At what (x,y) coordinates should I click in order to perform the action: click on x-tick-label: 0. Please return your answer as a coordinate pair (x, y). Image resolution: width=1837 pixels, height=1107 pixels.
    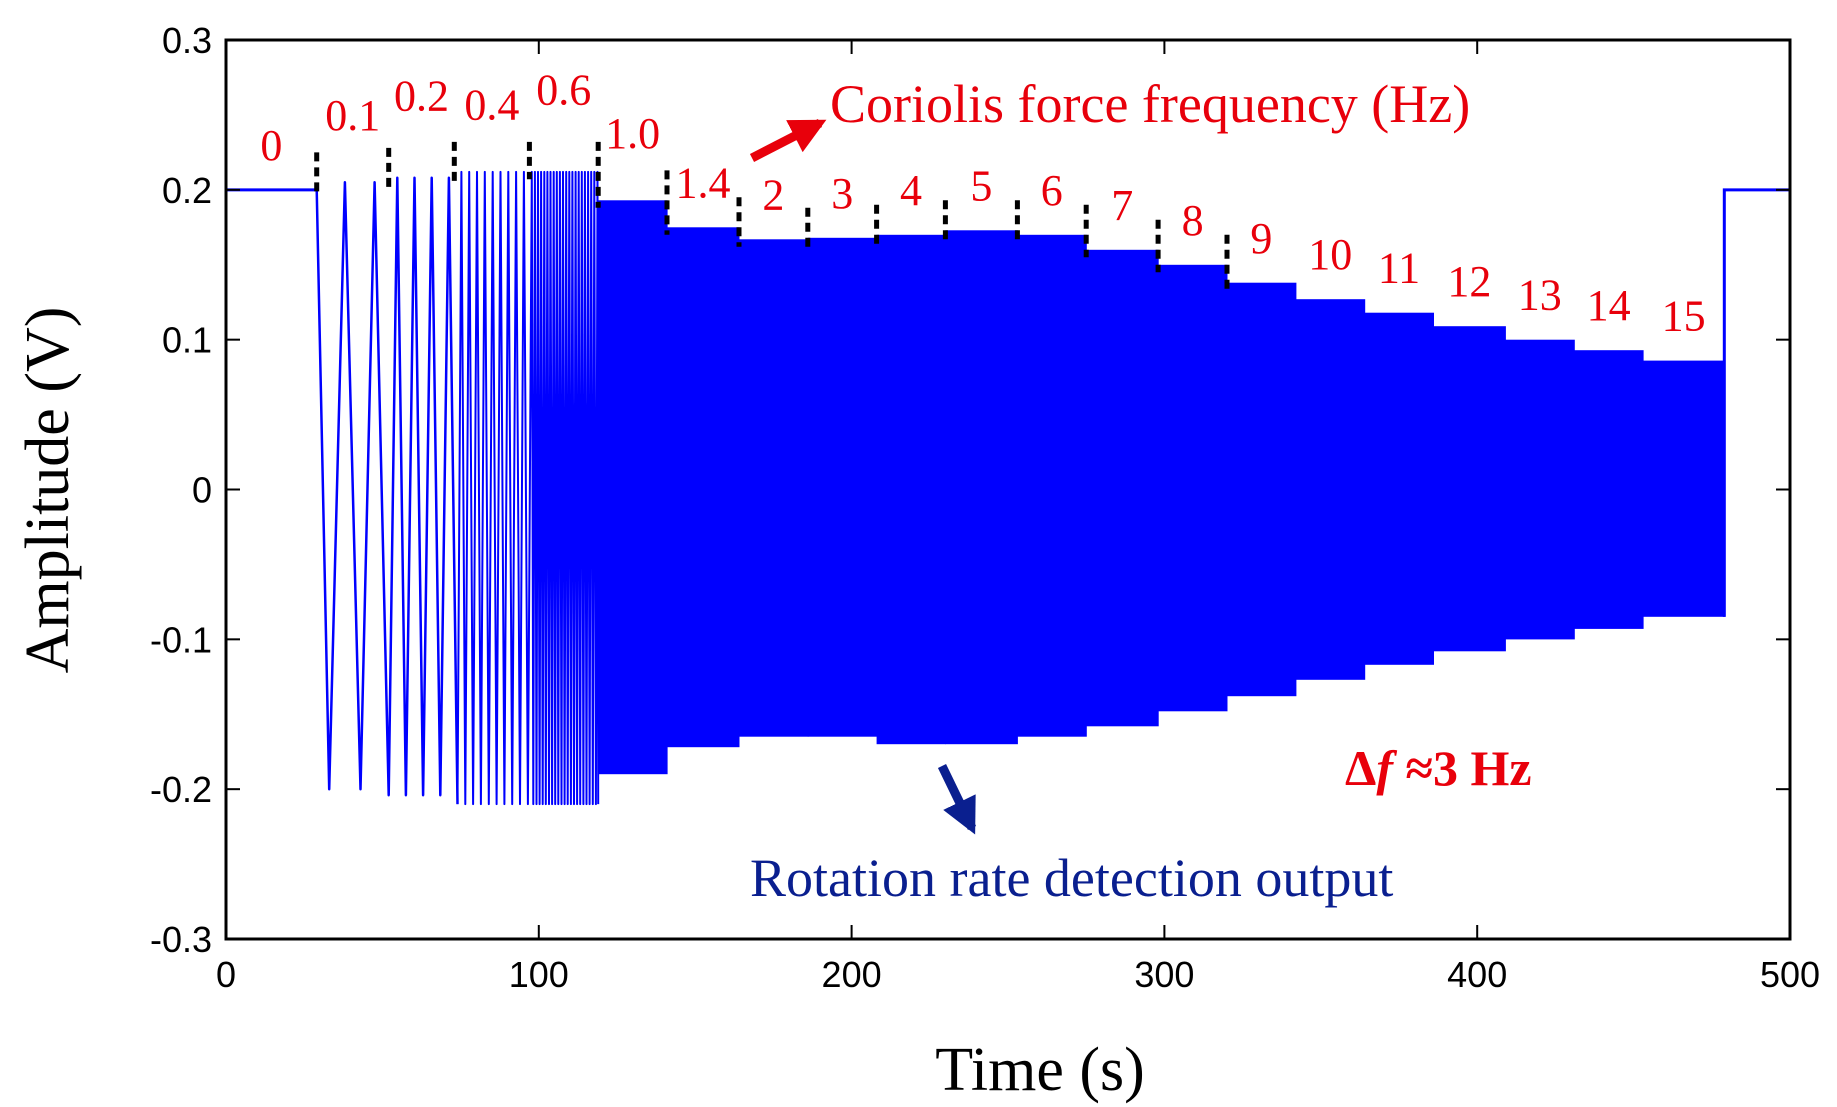
    Looking at the image, I should click on (226, 974).